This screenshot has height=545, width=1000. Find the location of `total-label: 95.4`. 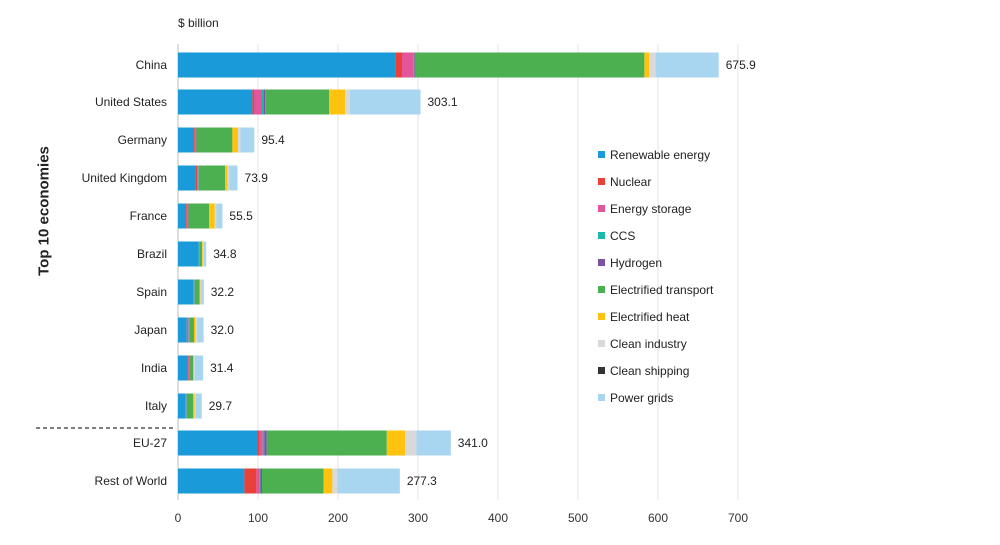

total-label: 95.4 is located at coordinates (273, 140).